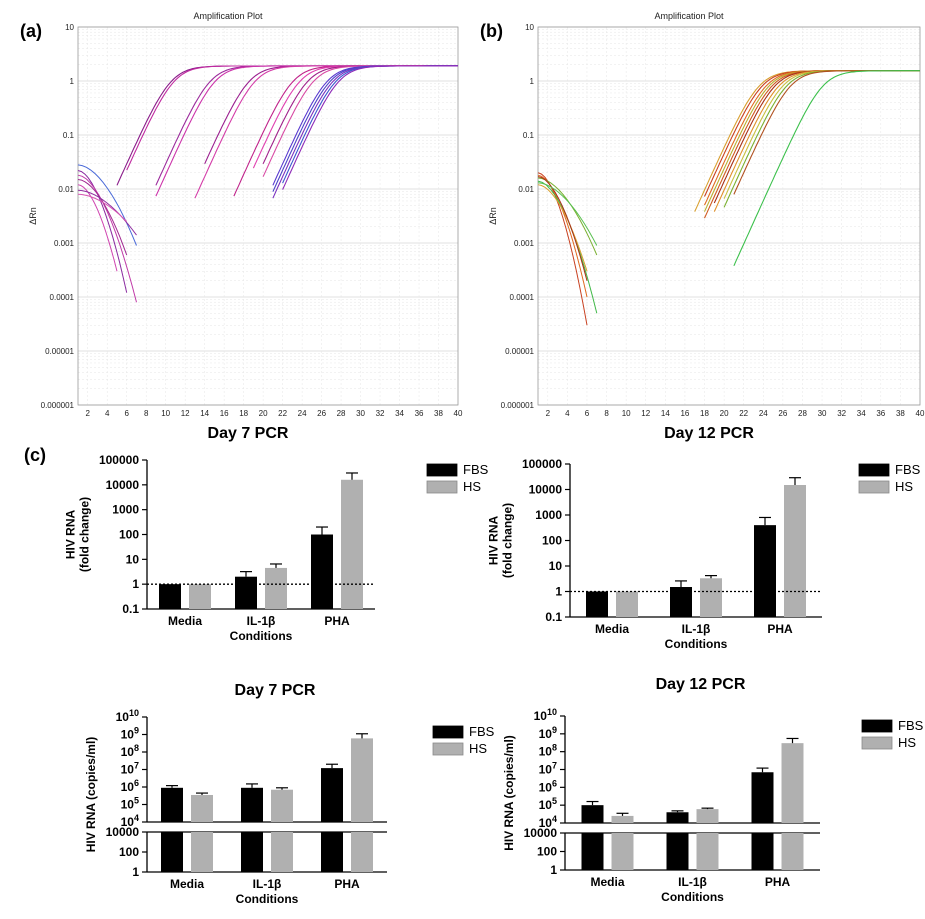 Image resolution: width=925 pixels, height=919 pixels. What do you see at coordinates (606, 413) in the screenshot?
I see `x-tick-label: 8` at bounding box center [606, 413].